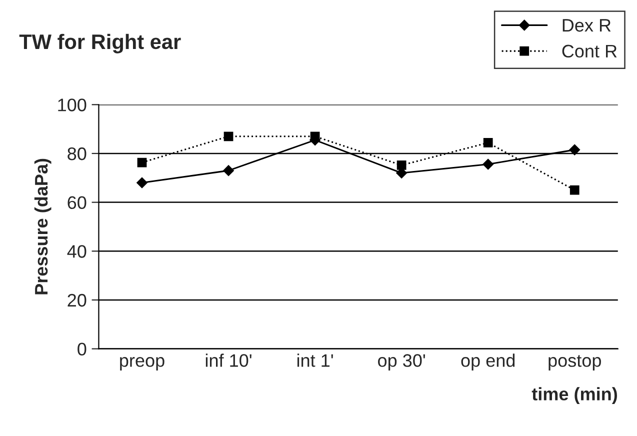 The width and height of the screenshot is (637, 436). Describe the element at coordinates (574, 362) in the screenshot. I see `x-tick-label: postop` at that location.